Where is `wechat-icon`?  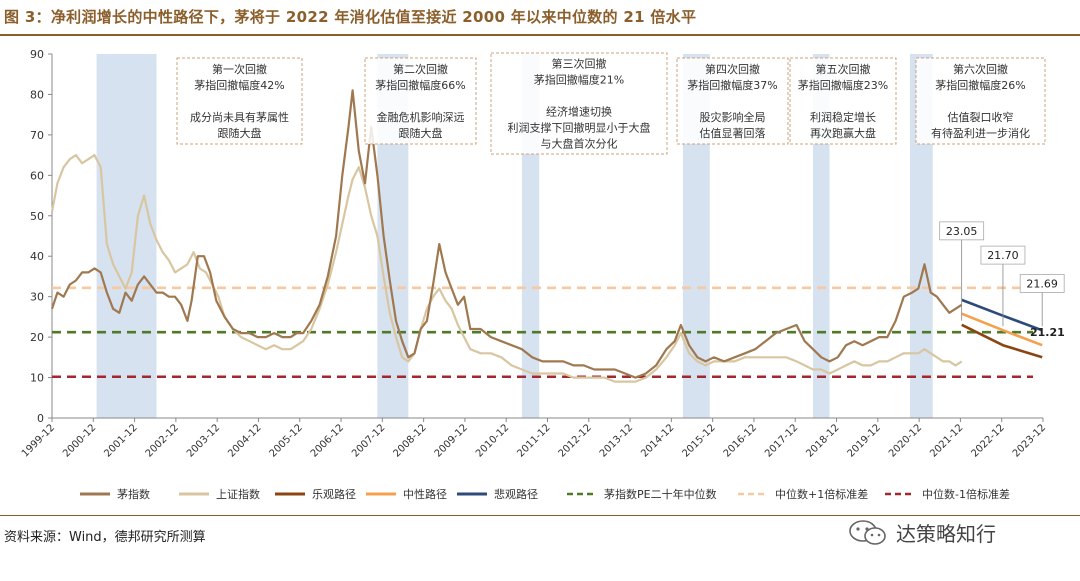
wechat-icon is located at coordinates (867, 532).